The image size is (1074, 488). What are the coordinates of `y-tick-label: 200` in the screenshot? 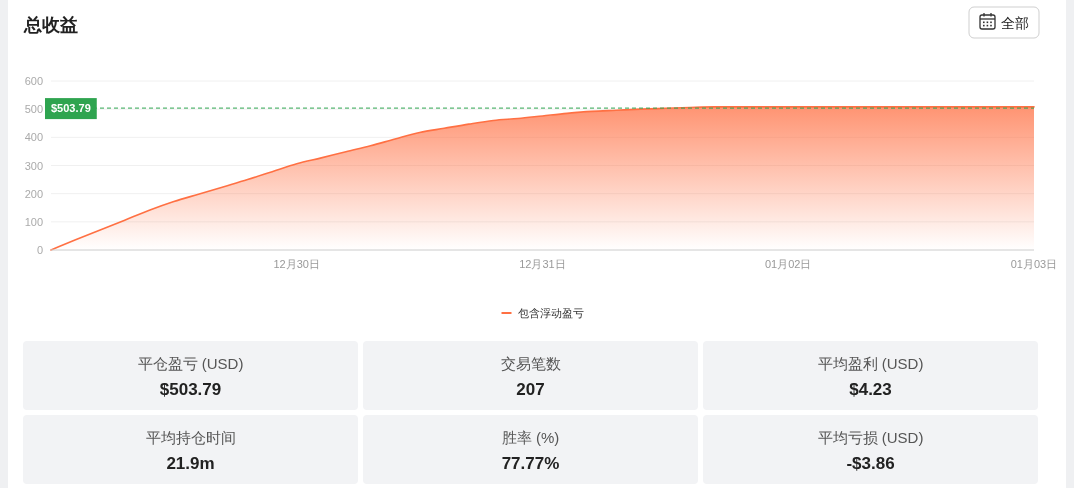 It's located at (33, 193).